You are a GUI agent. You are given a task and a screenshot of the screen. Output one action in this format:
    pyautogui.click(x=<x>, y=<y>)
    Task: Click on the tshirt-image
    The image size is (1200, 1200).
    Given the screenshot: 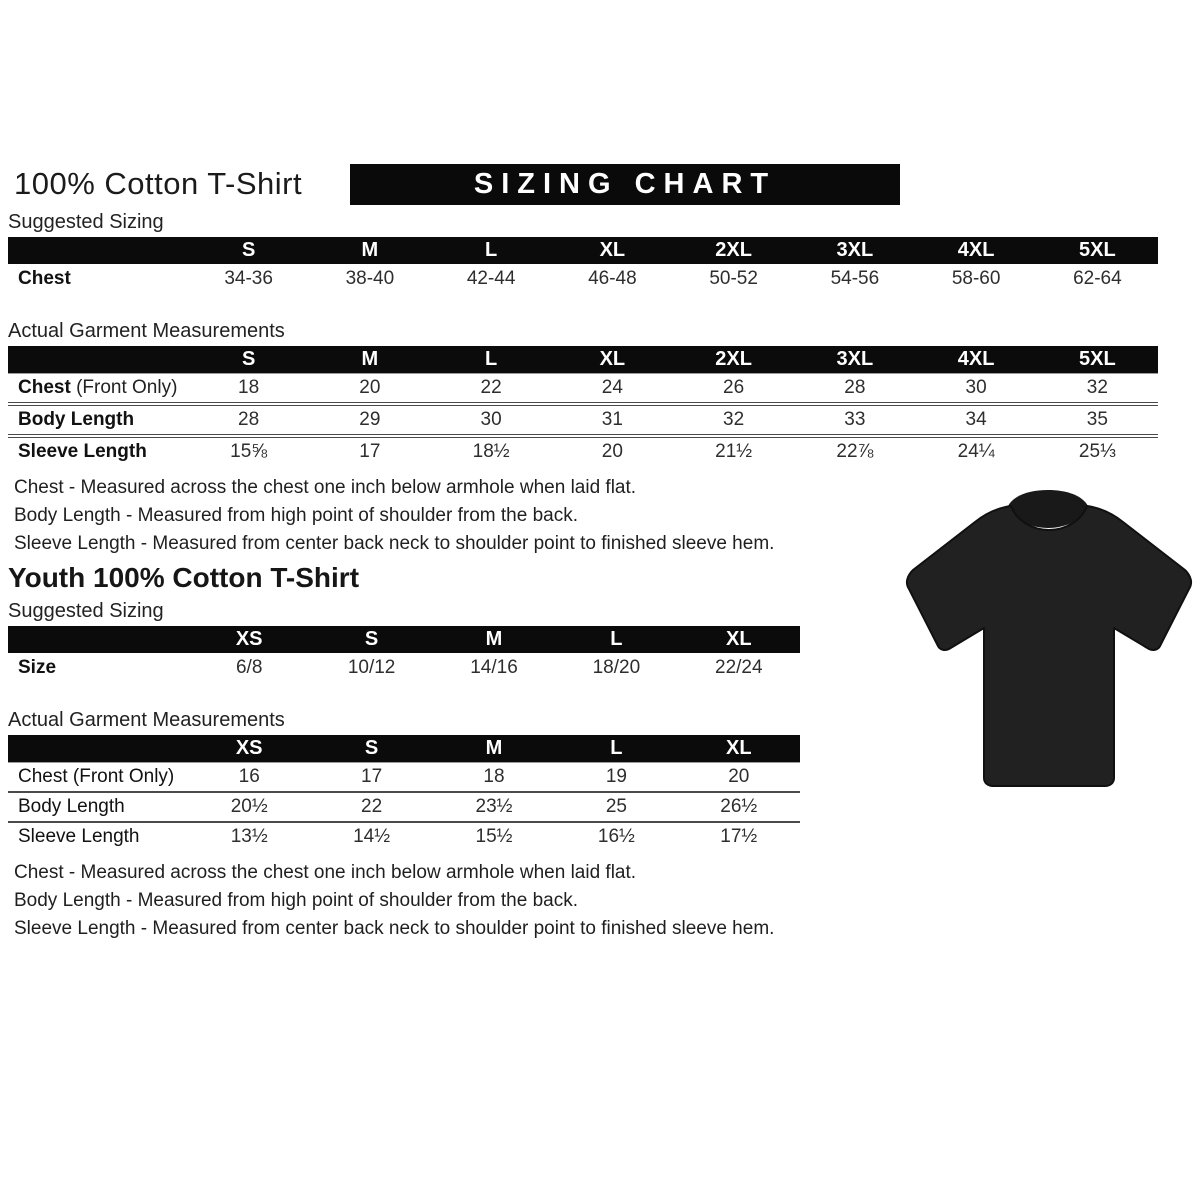 What is the action you would take?
    pyautogui.click(x=1049, y=638)
    